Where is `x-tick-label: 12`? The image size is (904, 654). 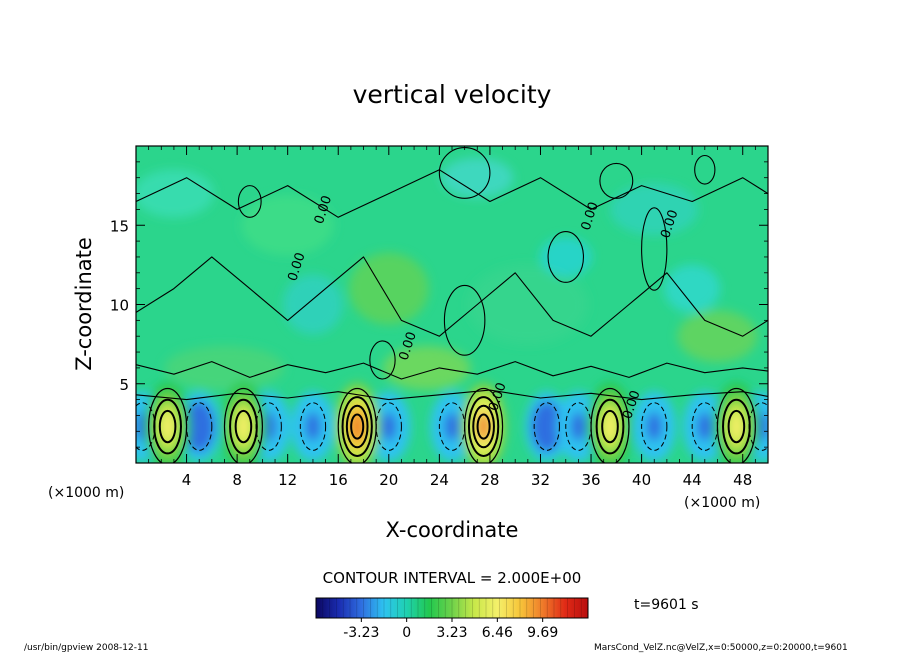 x-tick-label: 12 is located at coordinates (287, 480).